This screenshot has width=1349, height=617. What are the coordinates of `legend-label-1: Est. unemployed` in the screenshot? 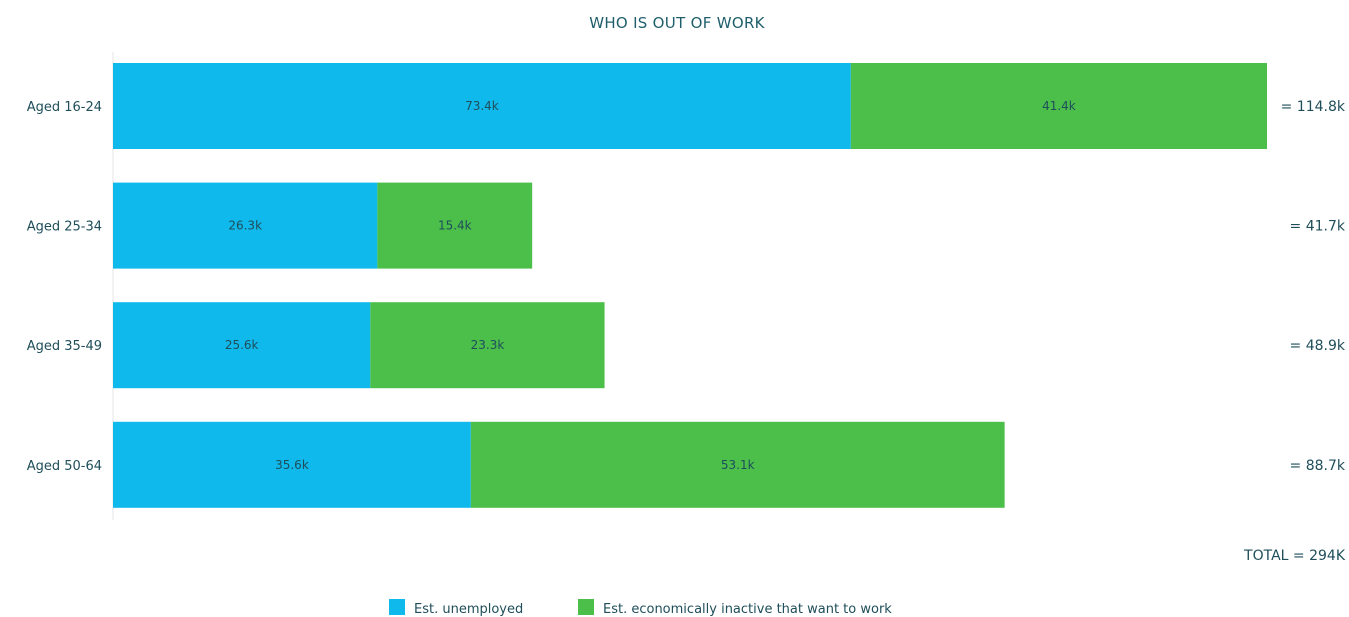 It's located at (468, 609).